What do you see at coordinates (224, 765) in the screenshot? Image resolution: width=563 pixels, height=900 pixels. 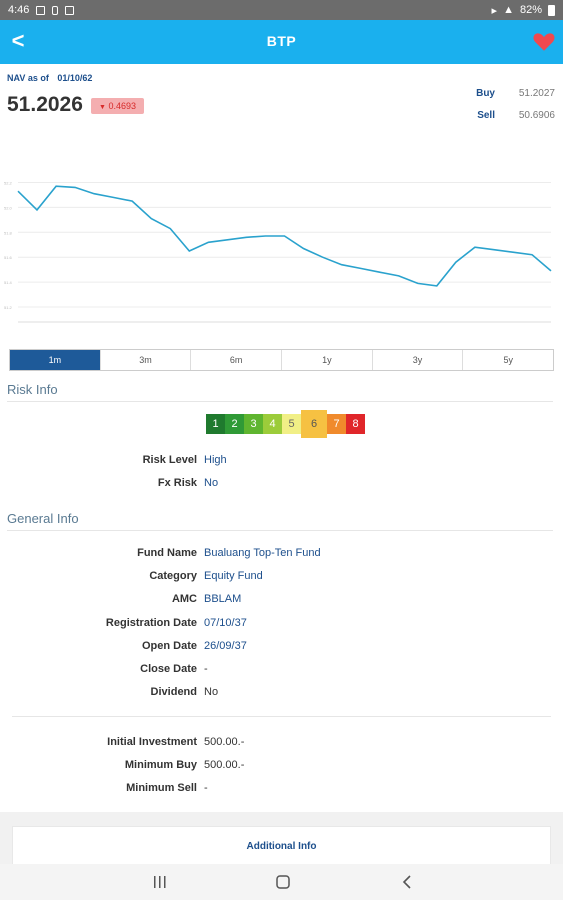 I see `minimum-buy-value: 500.00.-` at bounding box center [224, 765].